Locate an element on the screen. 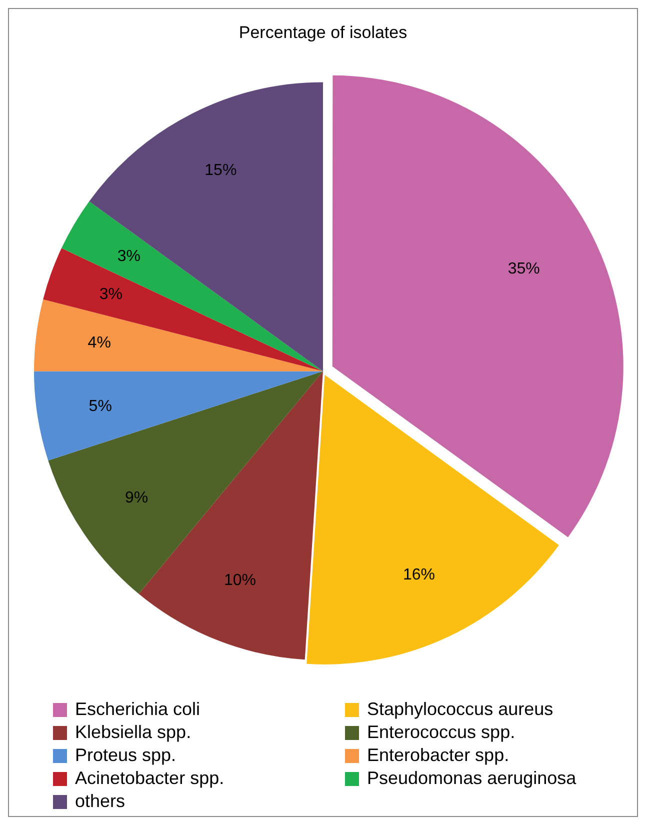  legend-label: others is located at coordinates (100, 801).